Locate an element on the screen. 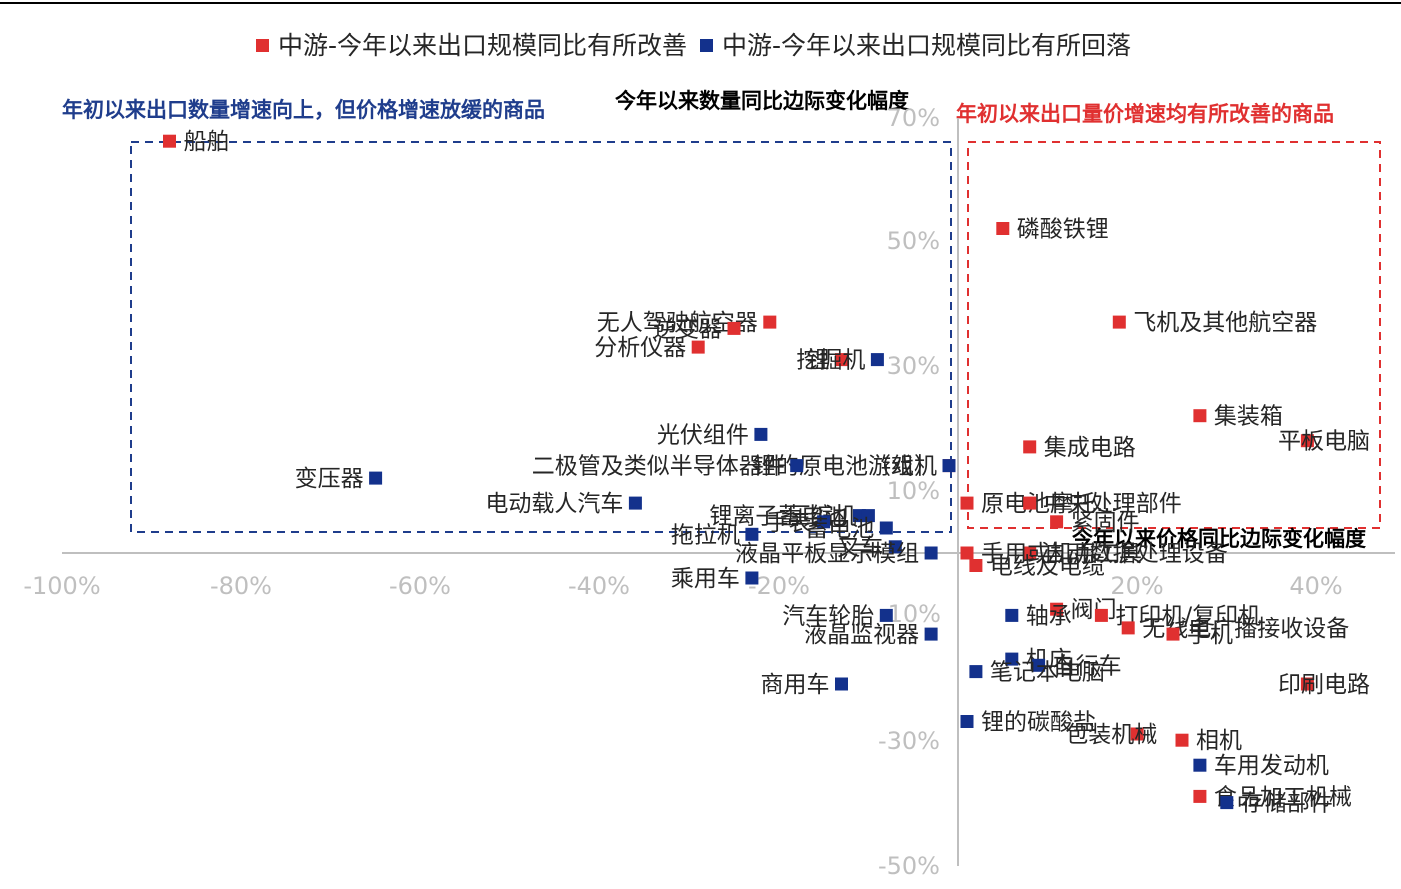 Image resolution: width=1401 pixels, height=889 pixels. region-label-quantity-up: 年初以来出口数量增速向上，但价格增速放缓的商品 is located at coordinates (303, 110).